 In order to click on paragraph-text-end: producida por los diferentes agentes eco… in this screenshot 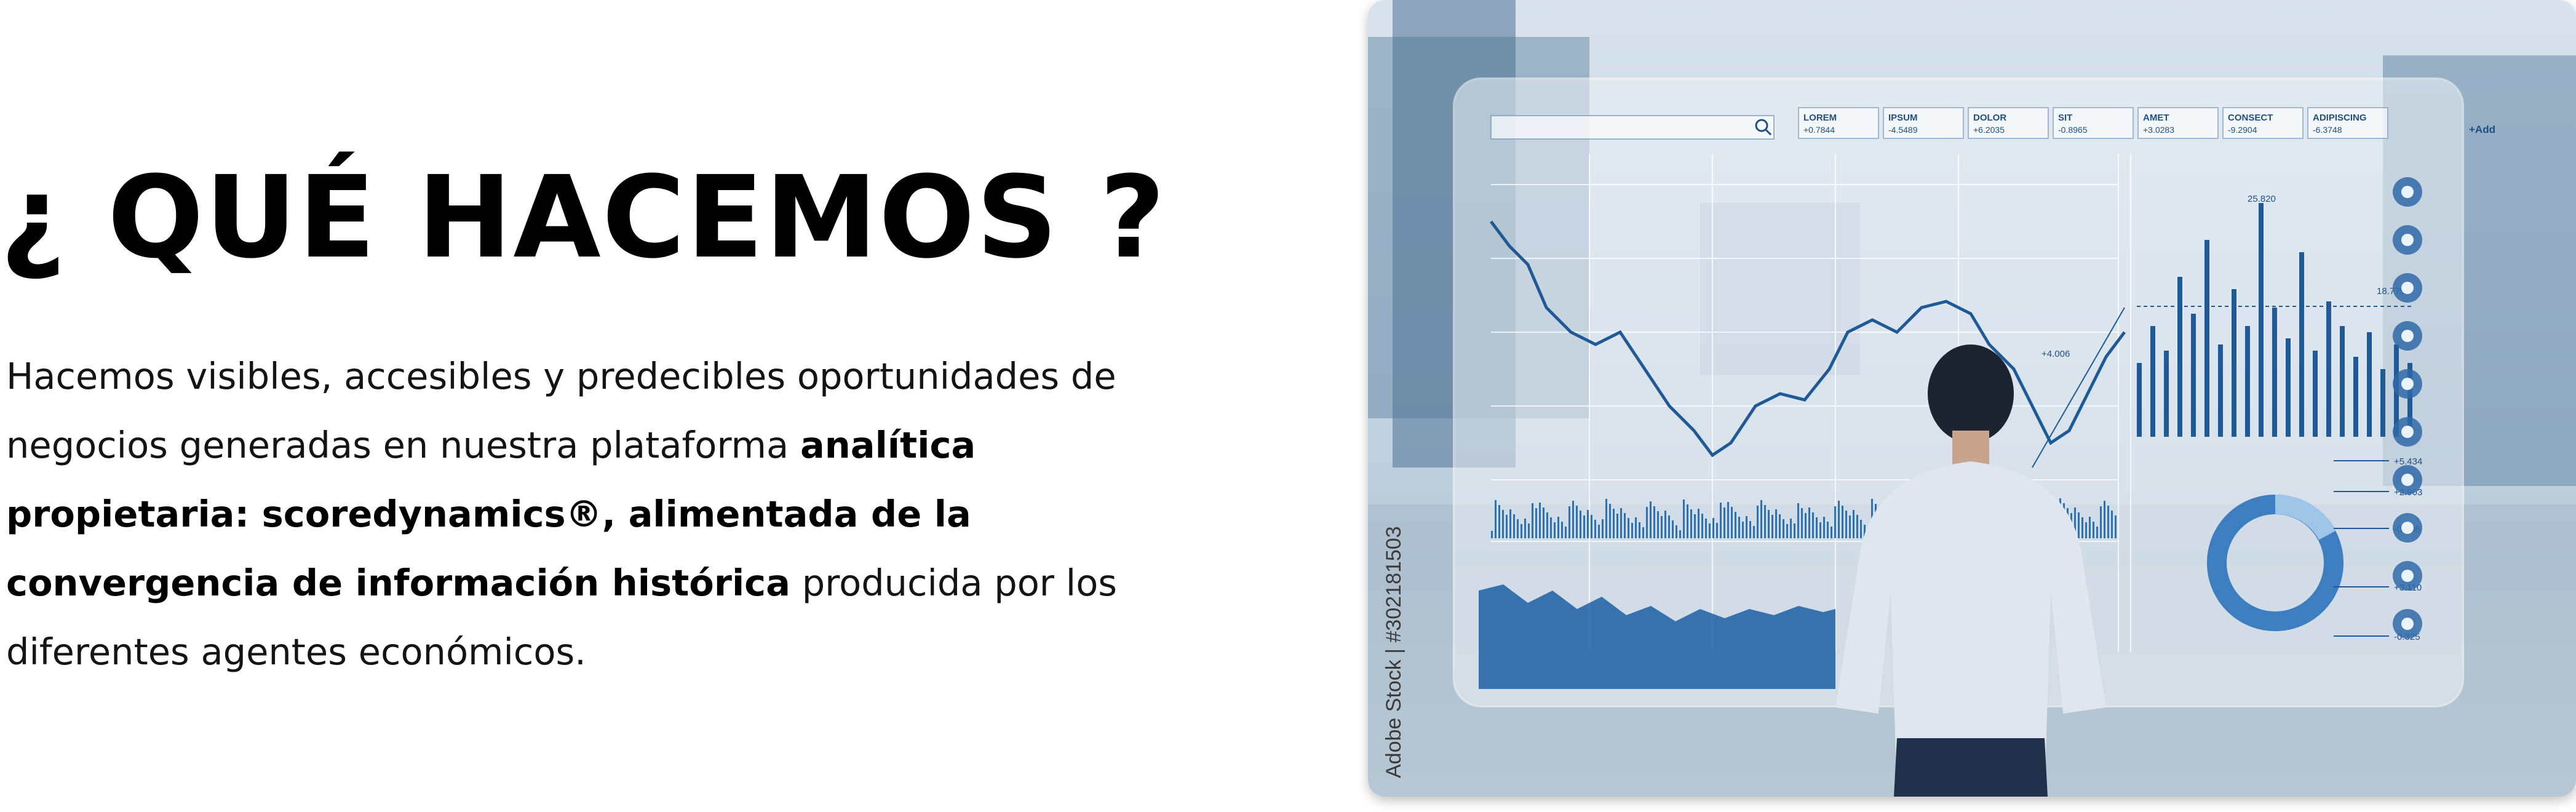, I will do `click(562, 617)`.